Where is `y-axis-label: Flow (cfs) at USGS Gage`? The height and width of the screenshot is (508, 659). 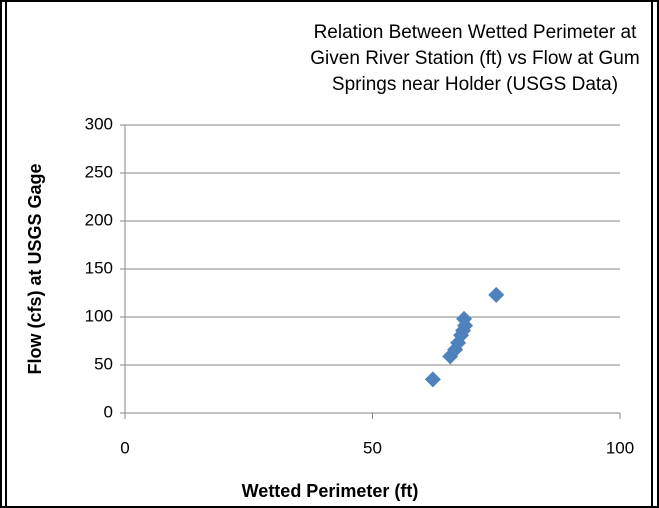 y-axis-label: Flow (cfs) at USGS Gage is located at coordinates (35, 268).